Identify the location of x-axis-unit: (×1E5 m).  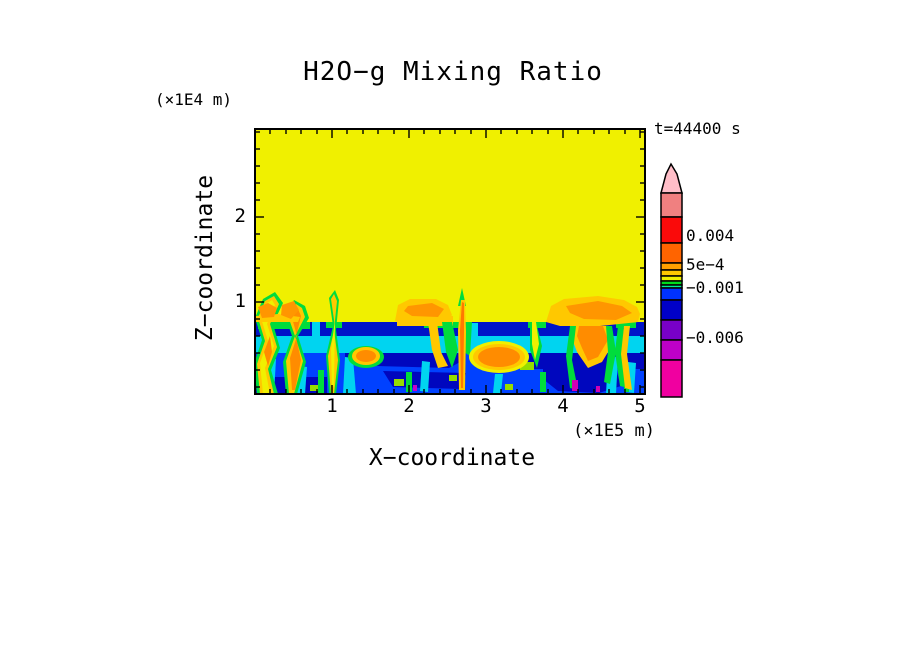
(614, 431).